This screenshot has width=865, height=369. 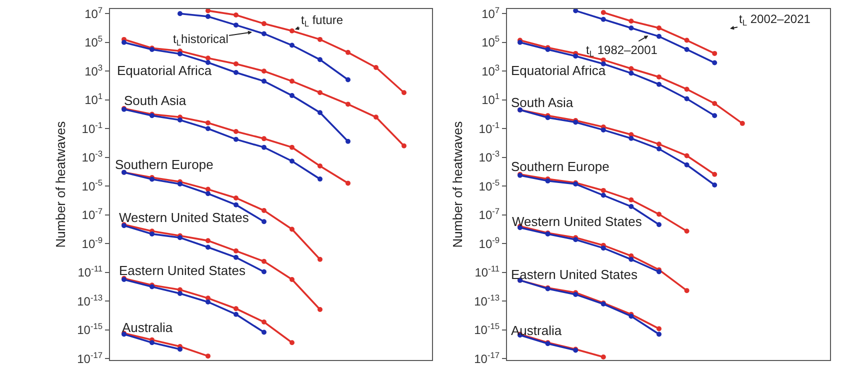 What do you see at coordinates (93, 42) in the screenshot?
I see `y-tick-label: 10$^{5}$` at bounding box center [93, 42].